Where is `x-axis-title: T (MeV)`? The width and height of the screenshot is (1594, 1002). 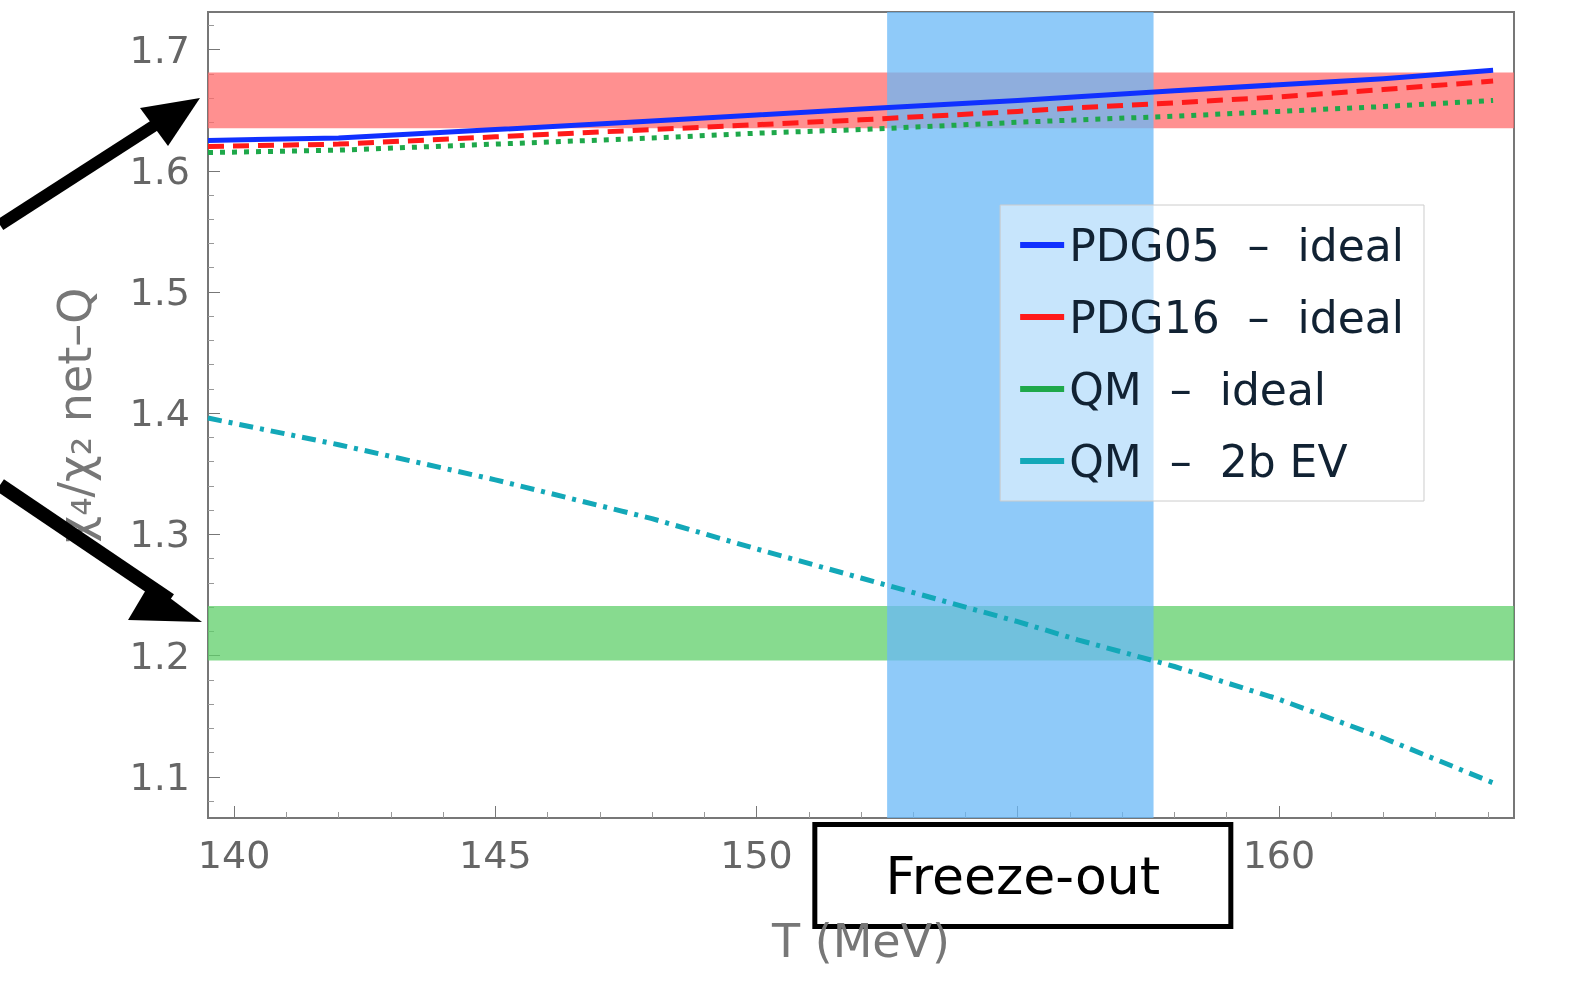
x-axis-title: T (MeV) is located at coordinates (860, 941).